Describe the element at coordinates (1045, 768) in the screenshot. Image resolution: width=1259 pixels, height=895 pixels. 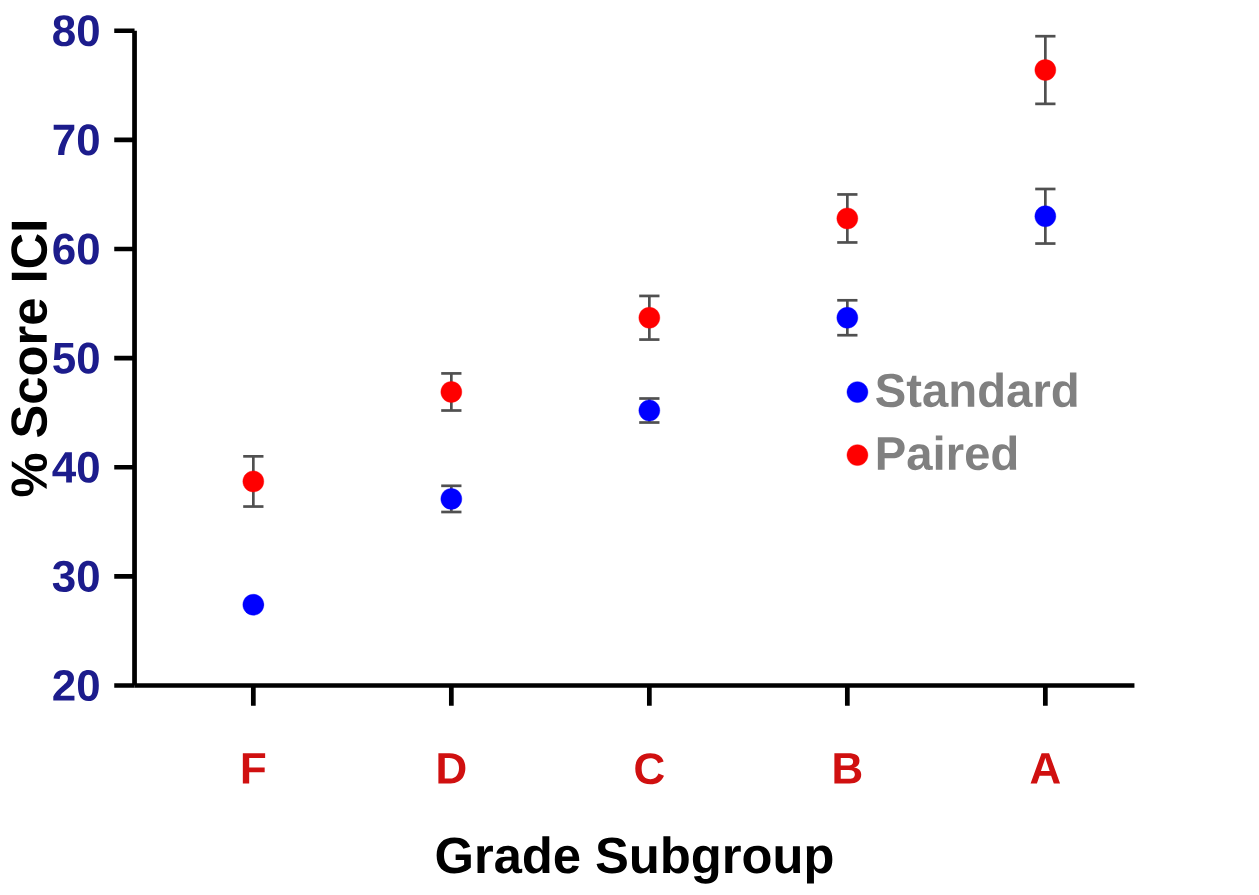
I see `x-tick-label: A` at that location.